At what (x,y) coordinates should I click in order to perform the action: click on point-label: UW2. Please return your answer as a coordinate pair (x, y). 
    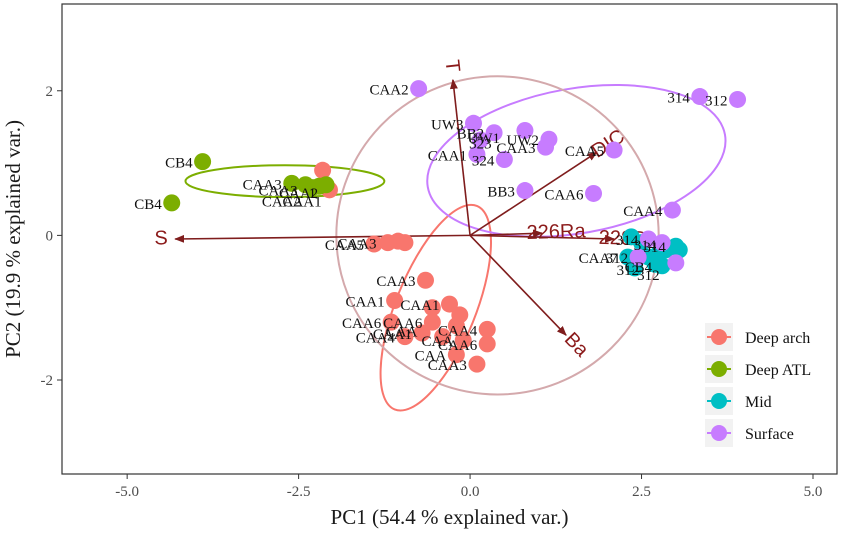
    Looking at the image, I should click on (522, 141).